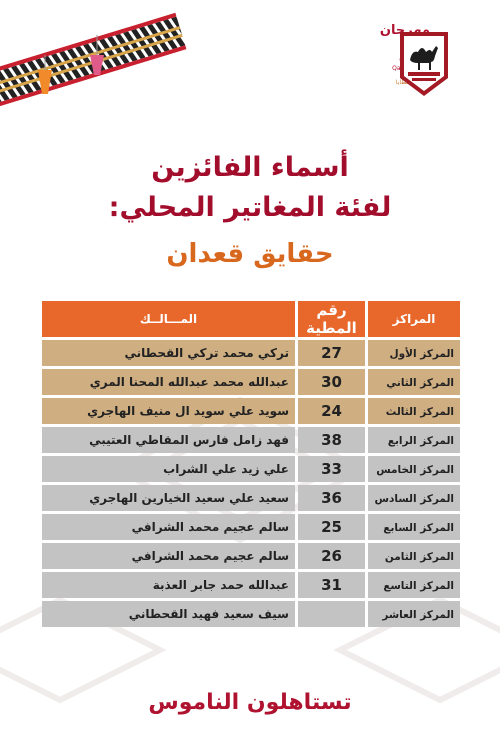  What do you see at coordinates (424, 64) in the screenshot?
I see `camel-emblem-icon` at bounding box center [424, 64].